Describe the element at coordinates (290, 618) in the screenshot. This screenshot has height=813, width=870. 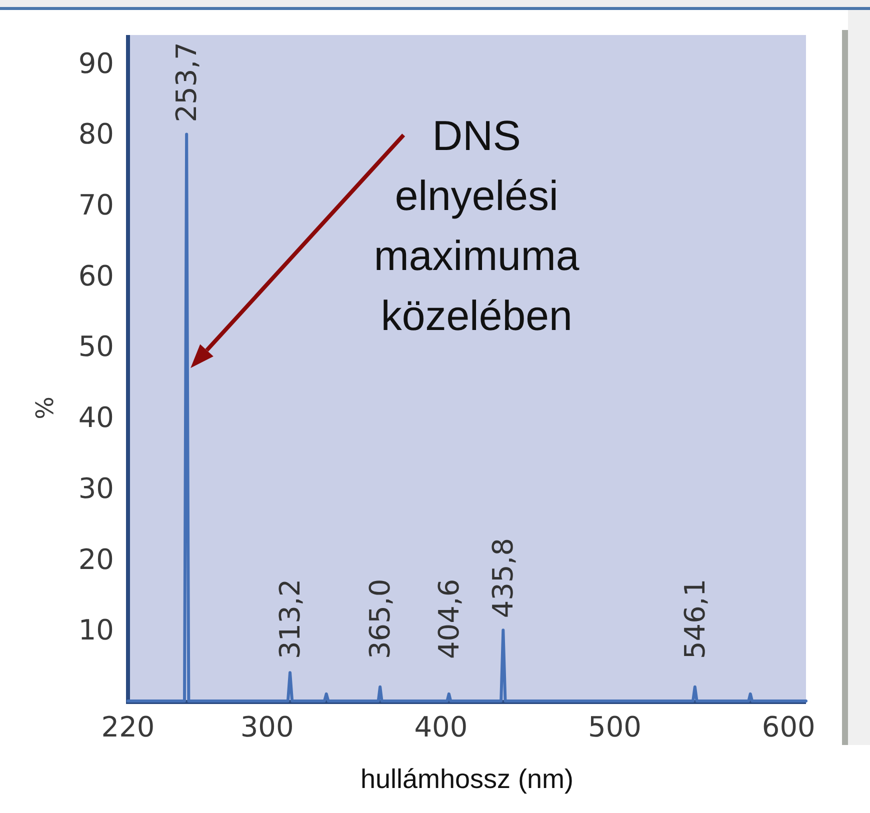
I see `annotation: 313,2` at that location.